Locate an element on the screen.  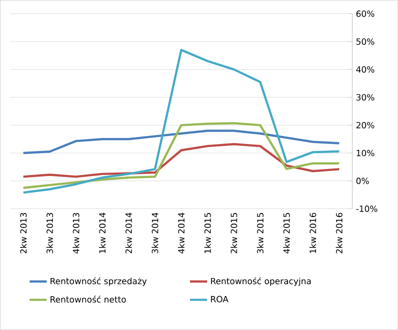
y-tick-label: 20% is located at coordinates (365, 125).